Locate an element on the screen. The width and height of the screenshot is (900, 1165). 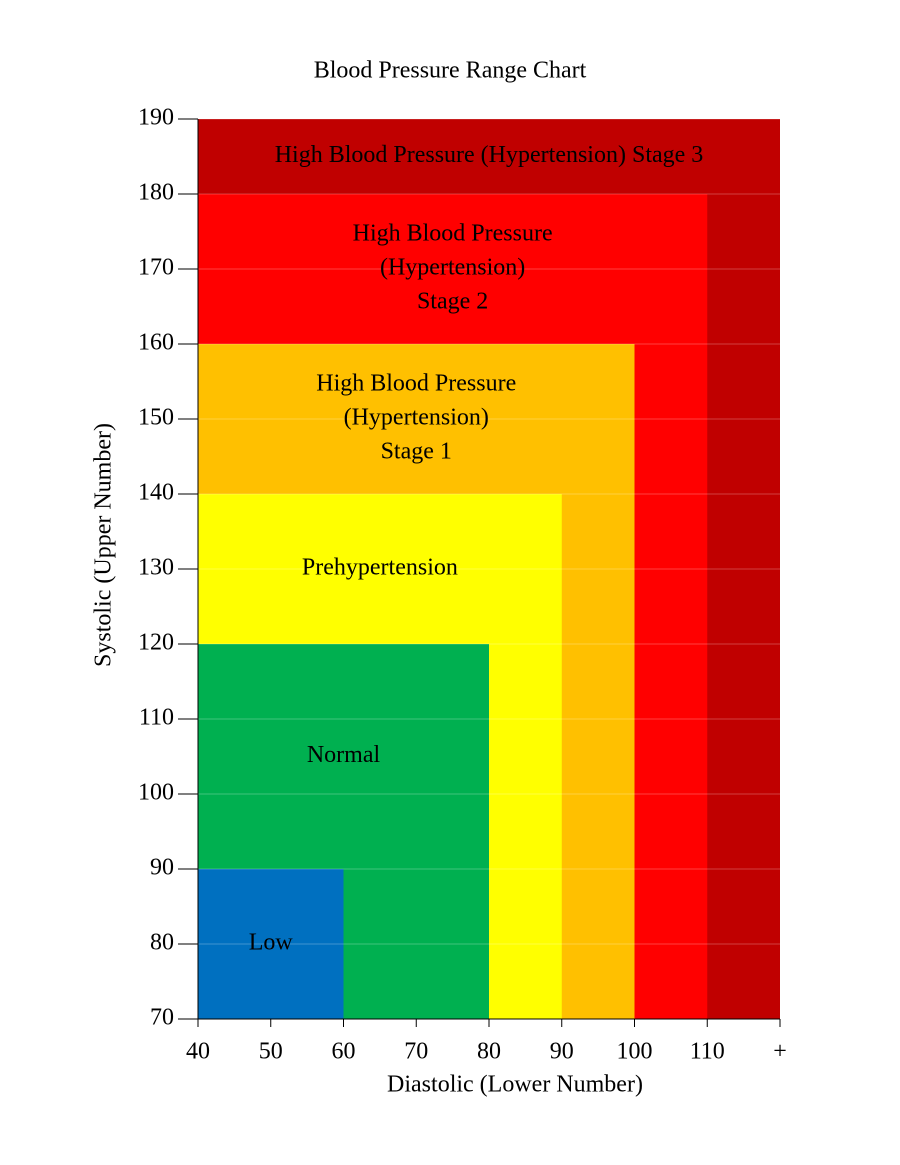
y-tick-label: 120 is located at coordinates (156, 643).